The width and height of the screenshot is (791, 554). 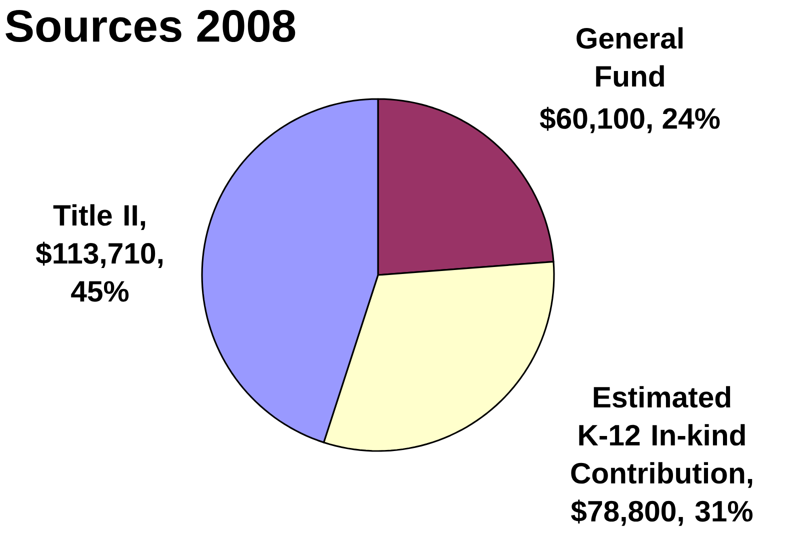 I want to click on data-label: $60,100, 24%, so click(x=630, y=120).